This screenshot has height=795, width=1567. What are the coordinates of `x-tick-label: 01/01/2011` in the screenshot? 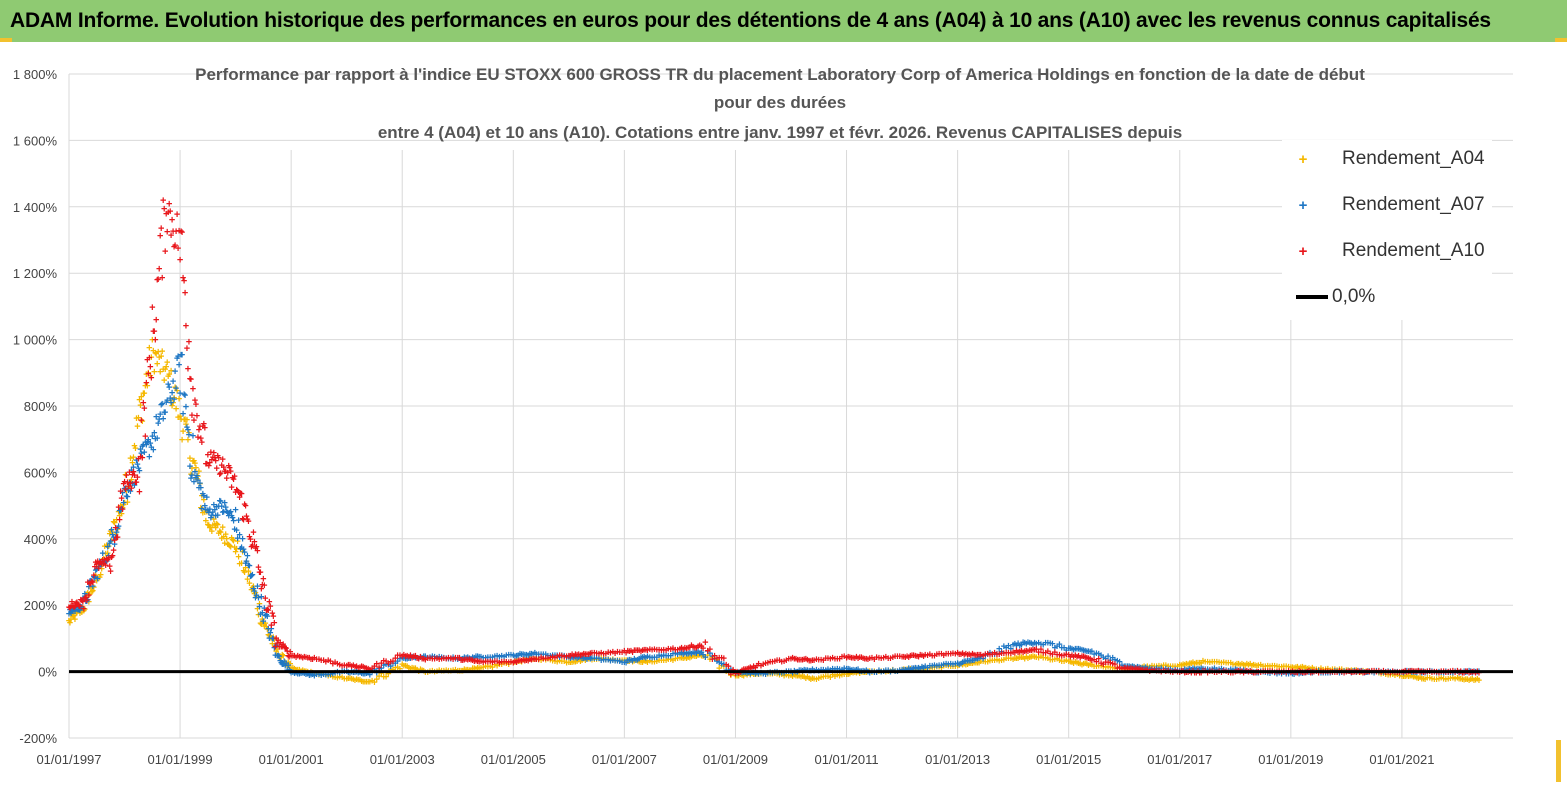 It's located at (846, 759).